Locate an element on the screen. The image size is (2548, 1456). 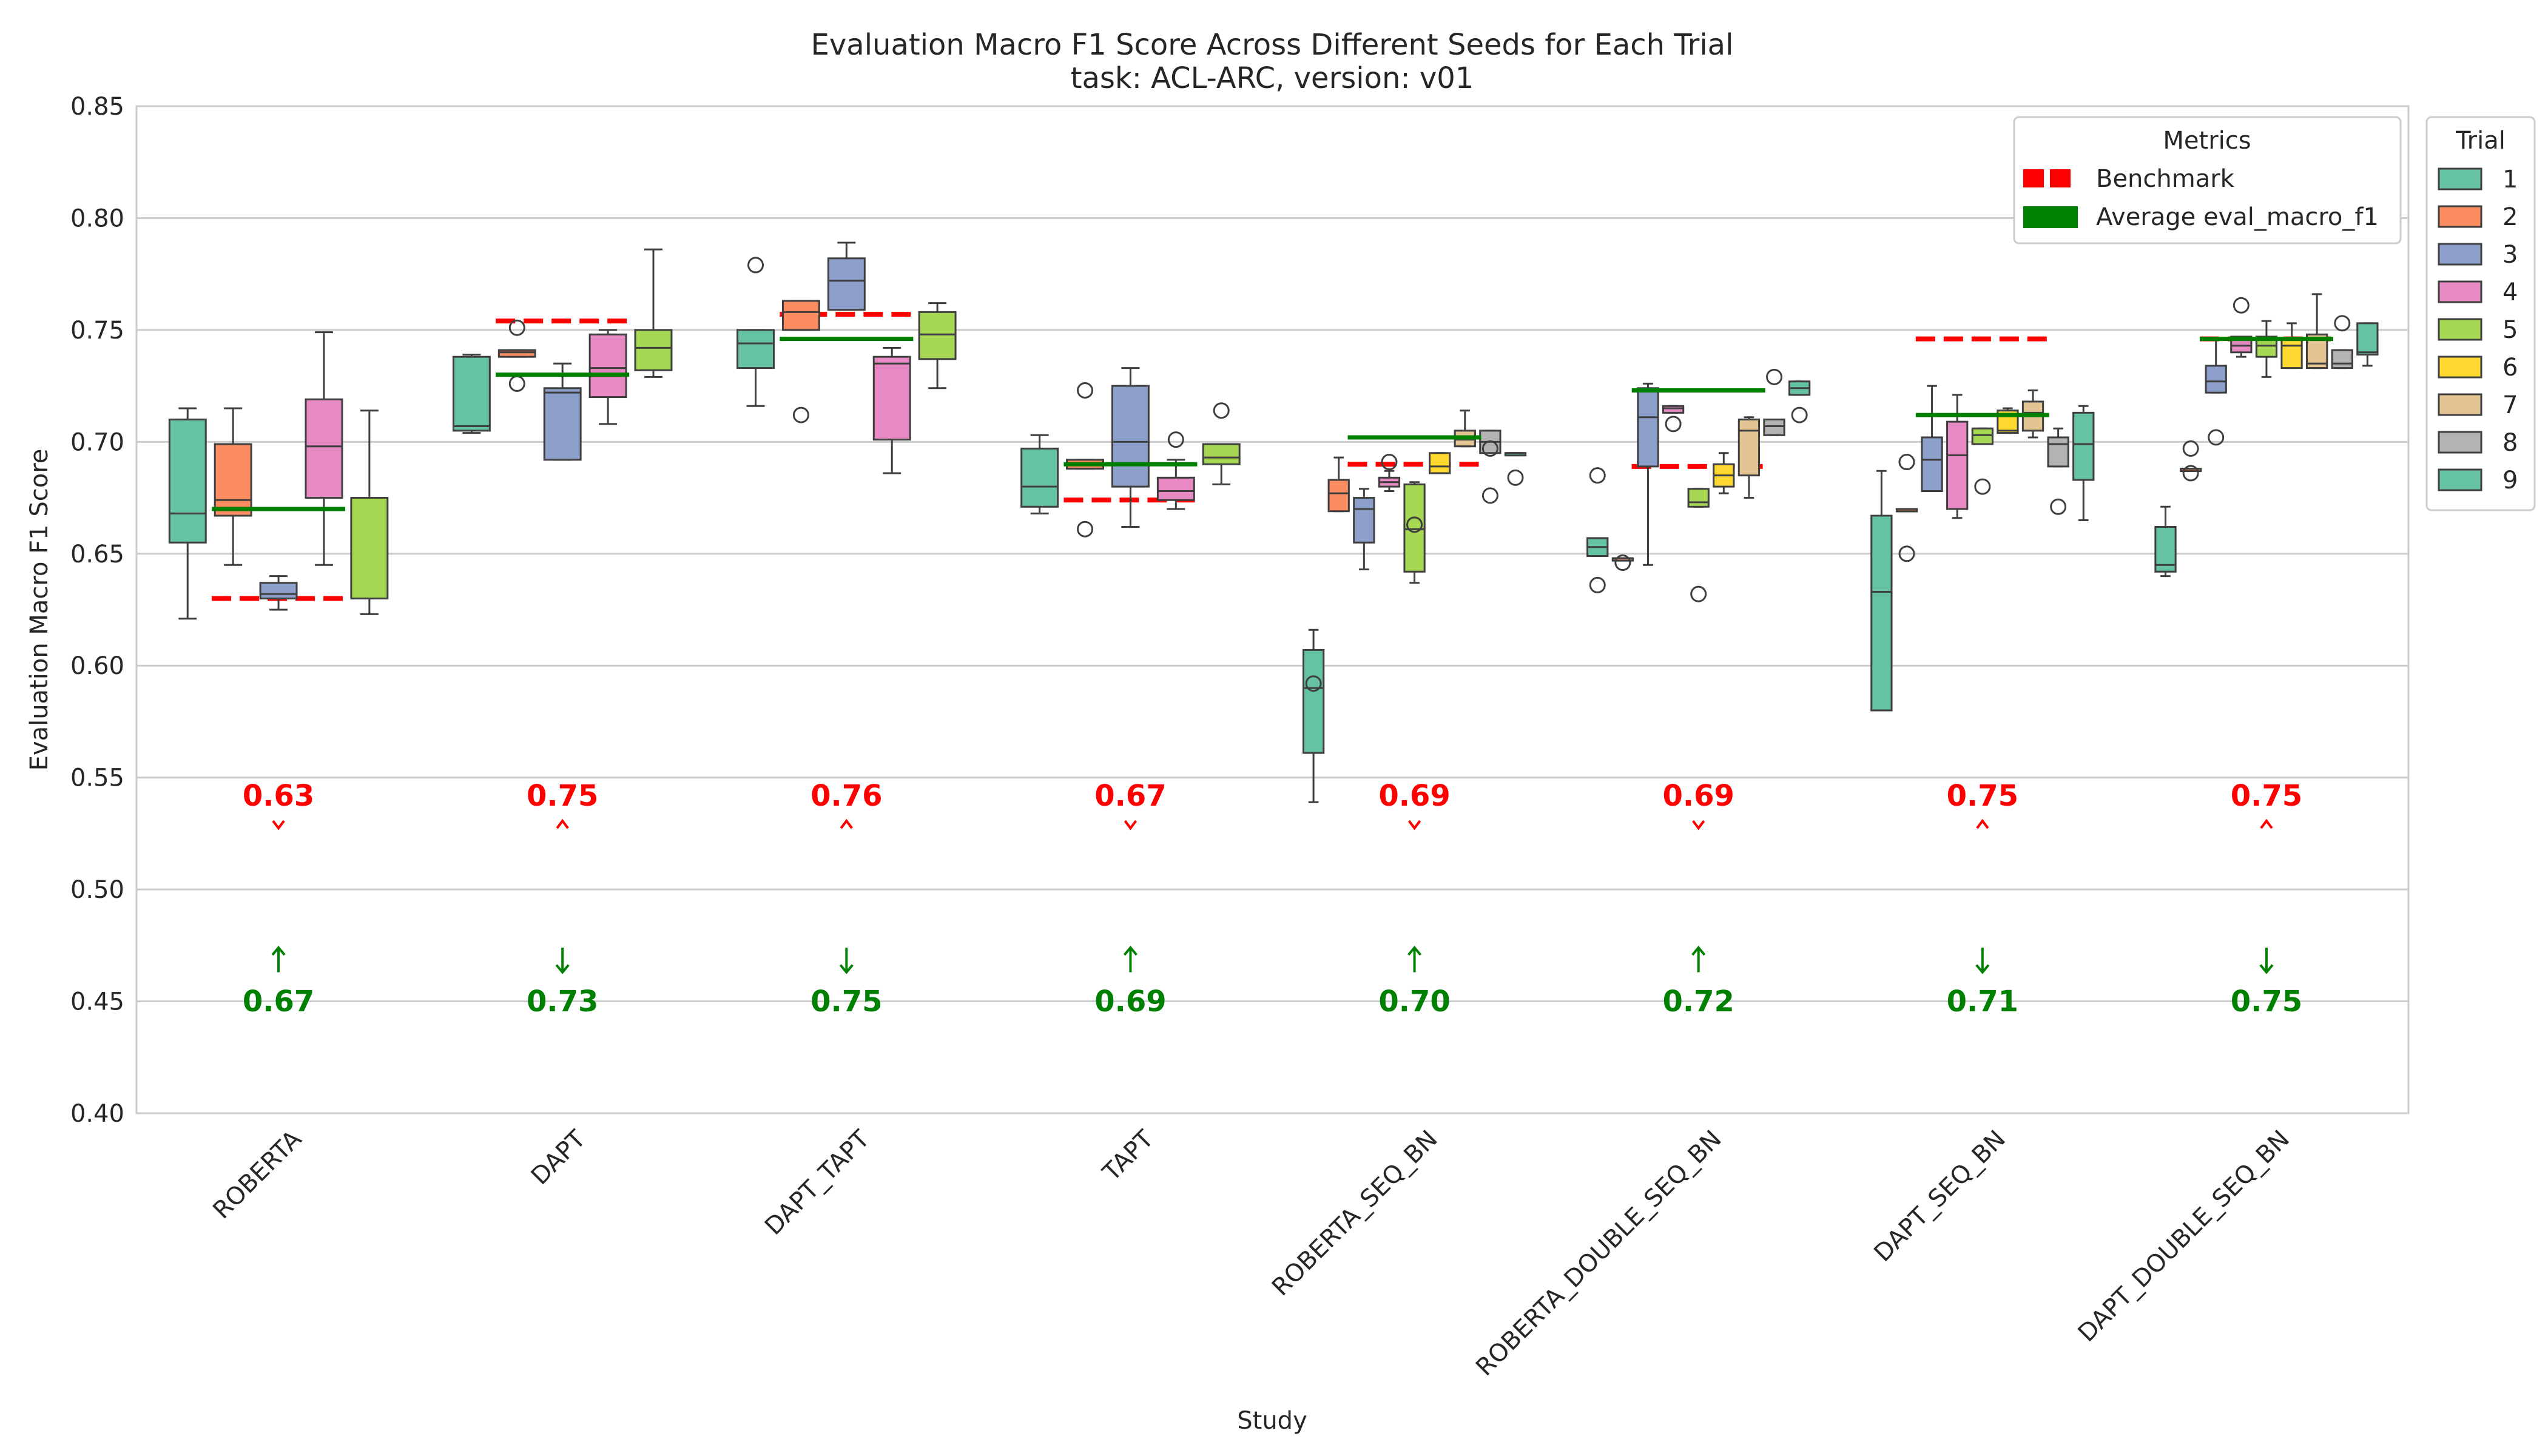
trial-legend-label: 9 is located at coordinates (2510, 480).